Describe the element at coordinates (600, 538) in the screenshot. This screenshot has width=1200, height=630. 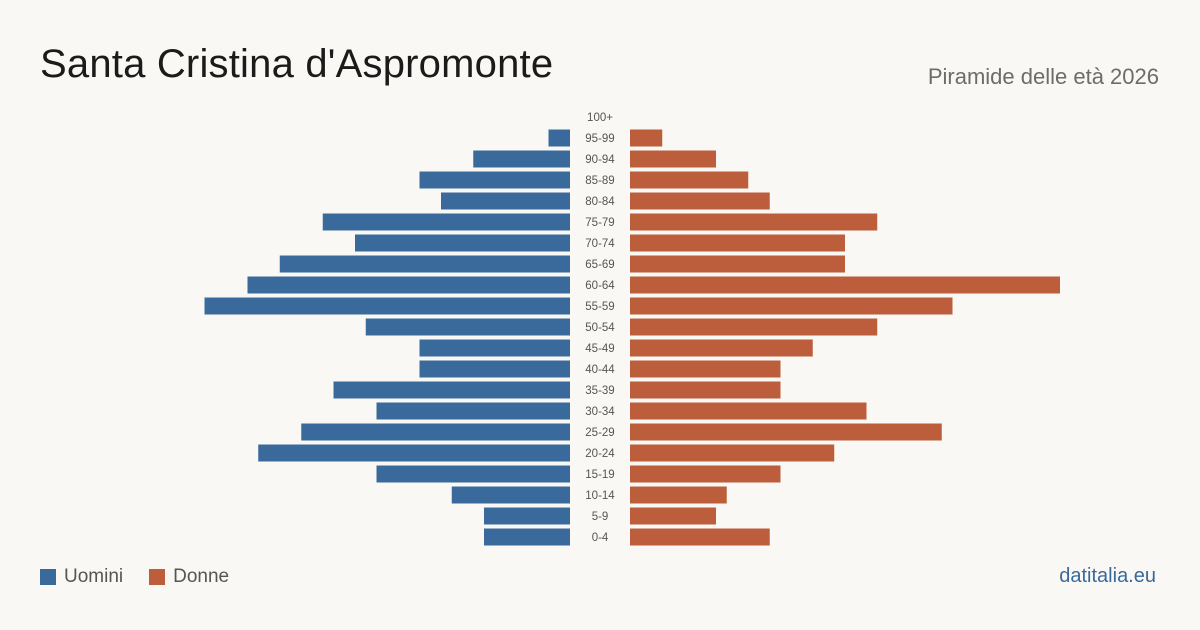
I see `age-label: 0-4` at that location.